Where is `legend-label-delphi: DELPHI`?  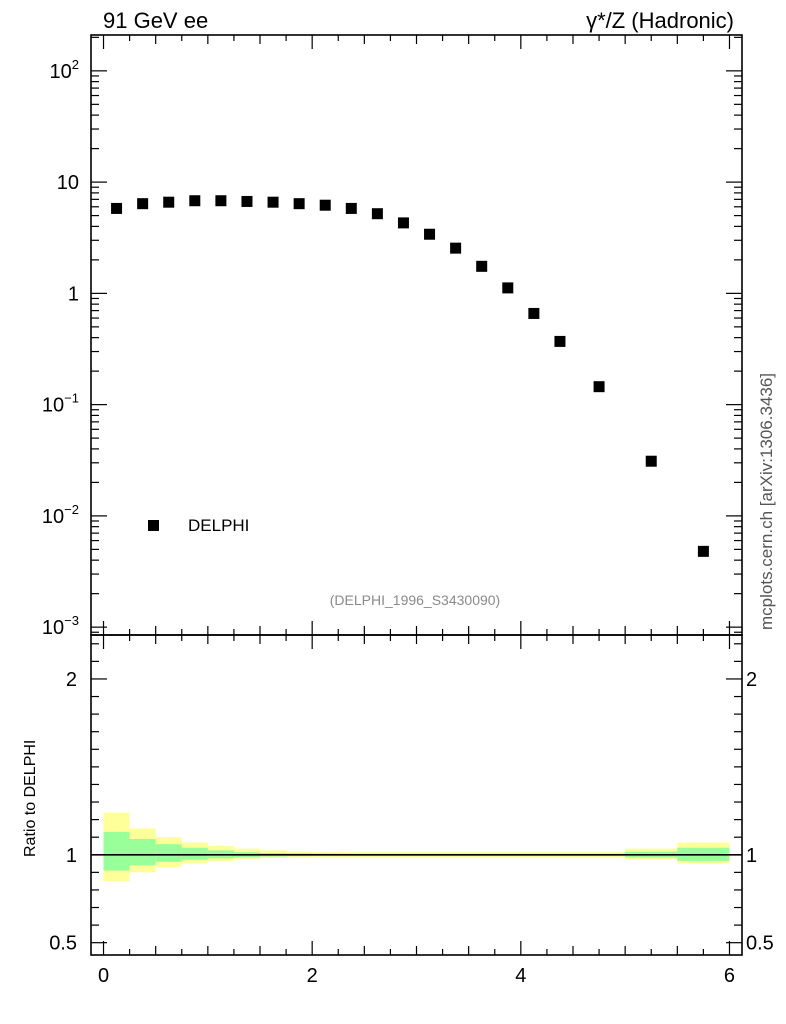 legend-label-delphi: DELPHI is located at coordinates (219, 525).